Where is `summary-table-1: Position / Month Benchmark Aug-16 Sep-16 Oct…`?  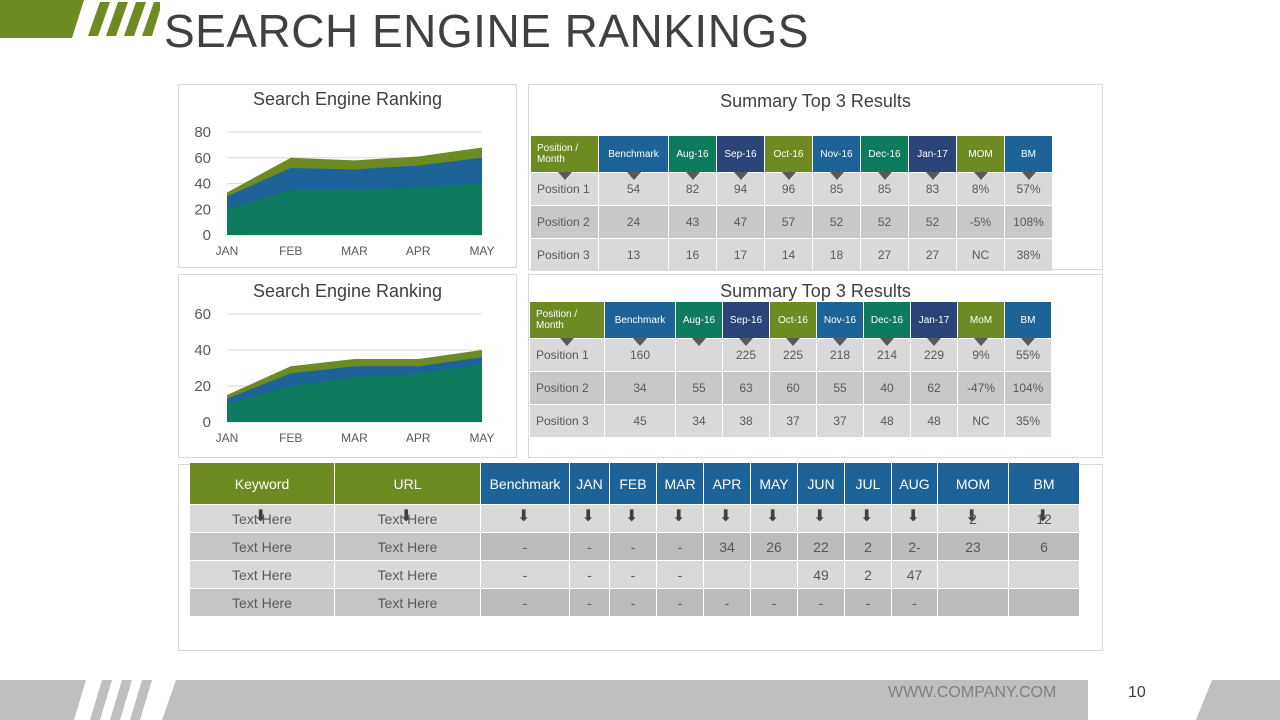 summary-table-1: Position / Month Benchmark Aug-16 Sep-16 Oct… is located at coordinates (791, 203).